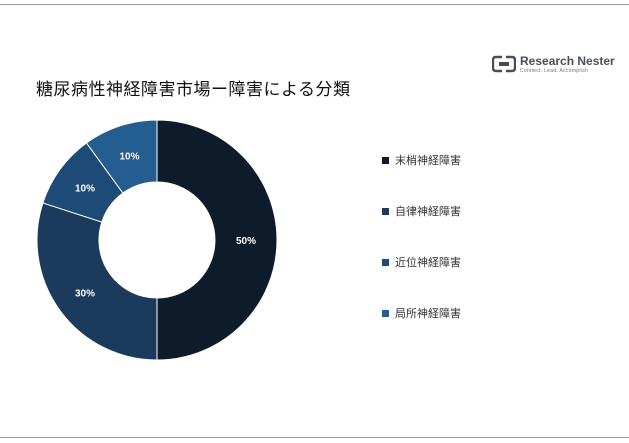  I want to click on legend-label: 近位神経障害, so click(428, 262).